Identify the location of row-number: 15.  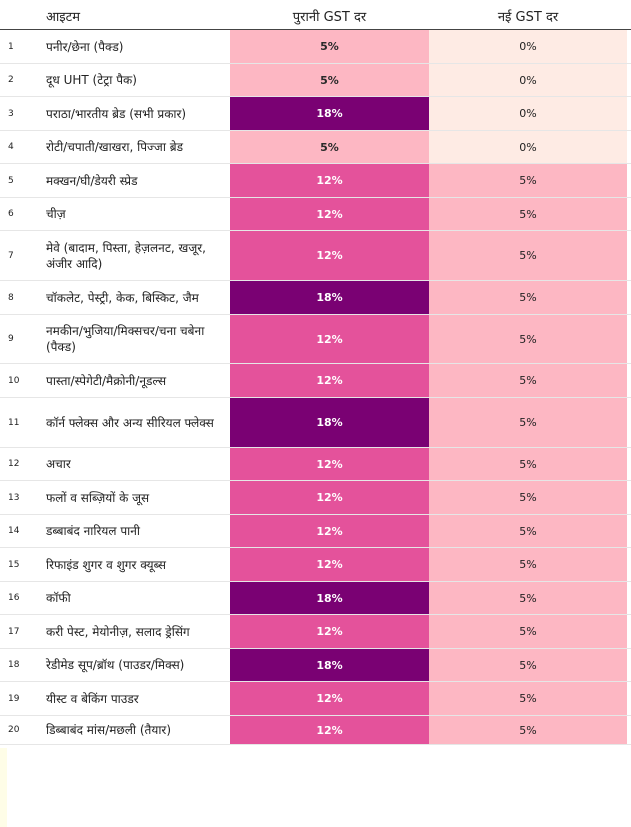
(14, 564).